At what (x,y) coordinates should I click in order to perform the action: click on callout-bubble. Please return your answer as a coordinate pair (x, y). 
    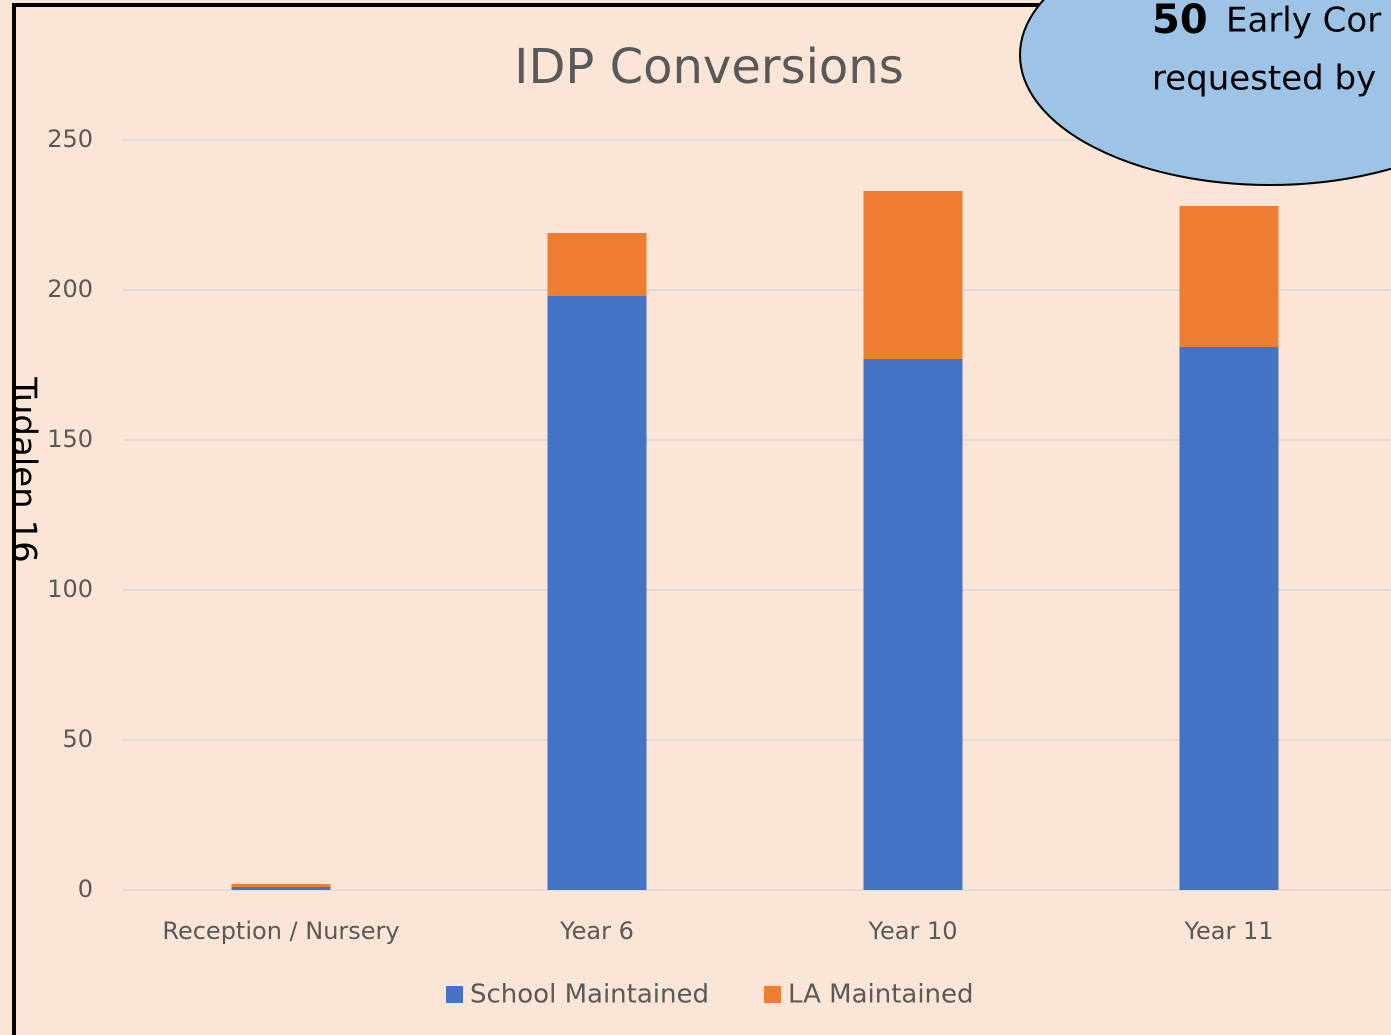
    Looking at the image, I should click on (1205, 93).